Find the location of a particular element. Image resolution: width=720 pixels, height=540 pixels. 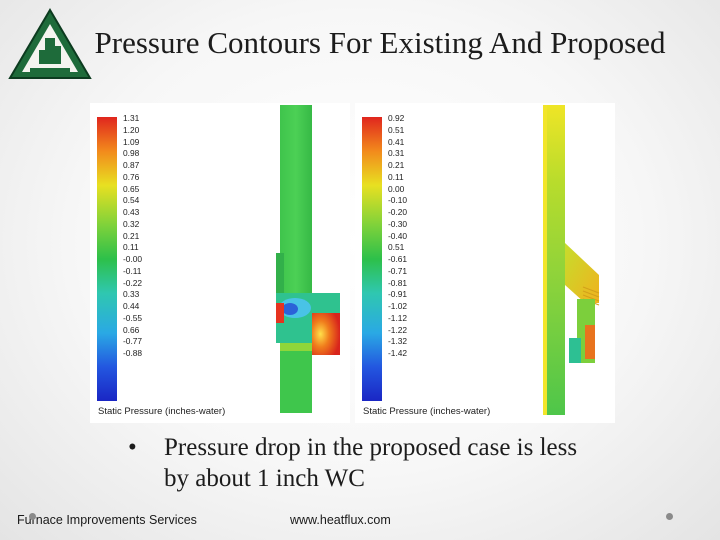

scale-tick: 0.54 is located at coordinates (131, 200).